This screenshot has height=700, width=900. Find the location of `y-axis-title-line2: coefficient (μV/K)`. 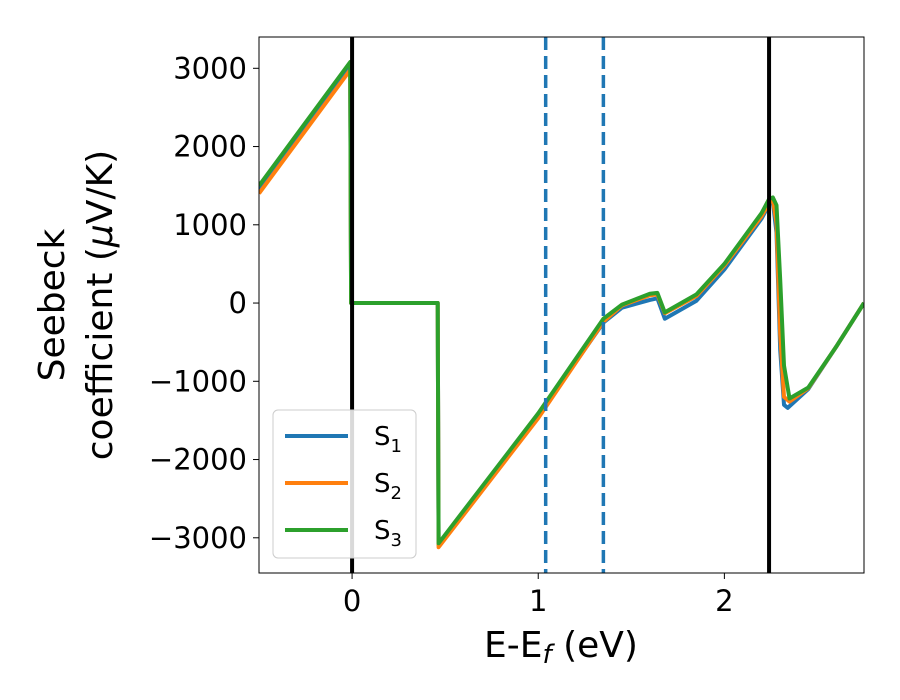

y-axis-title-line2: coefficient (μV/K) is located at coordinates (100, 305).